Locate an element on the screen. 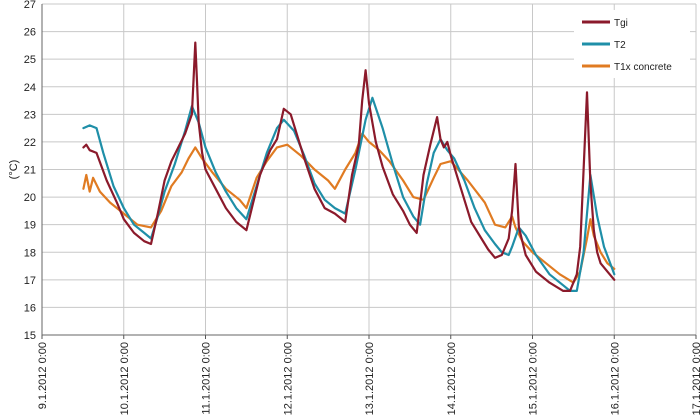 Image resolution: width=700 pixels, height=418 pixels. x-tick-label: 10.1.2012 0:00 is located at coordinates (125, 378).